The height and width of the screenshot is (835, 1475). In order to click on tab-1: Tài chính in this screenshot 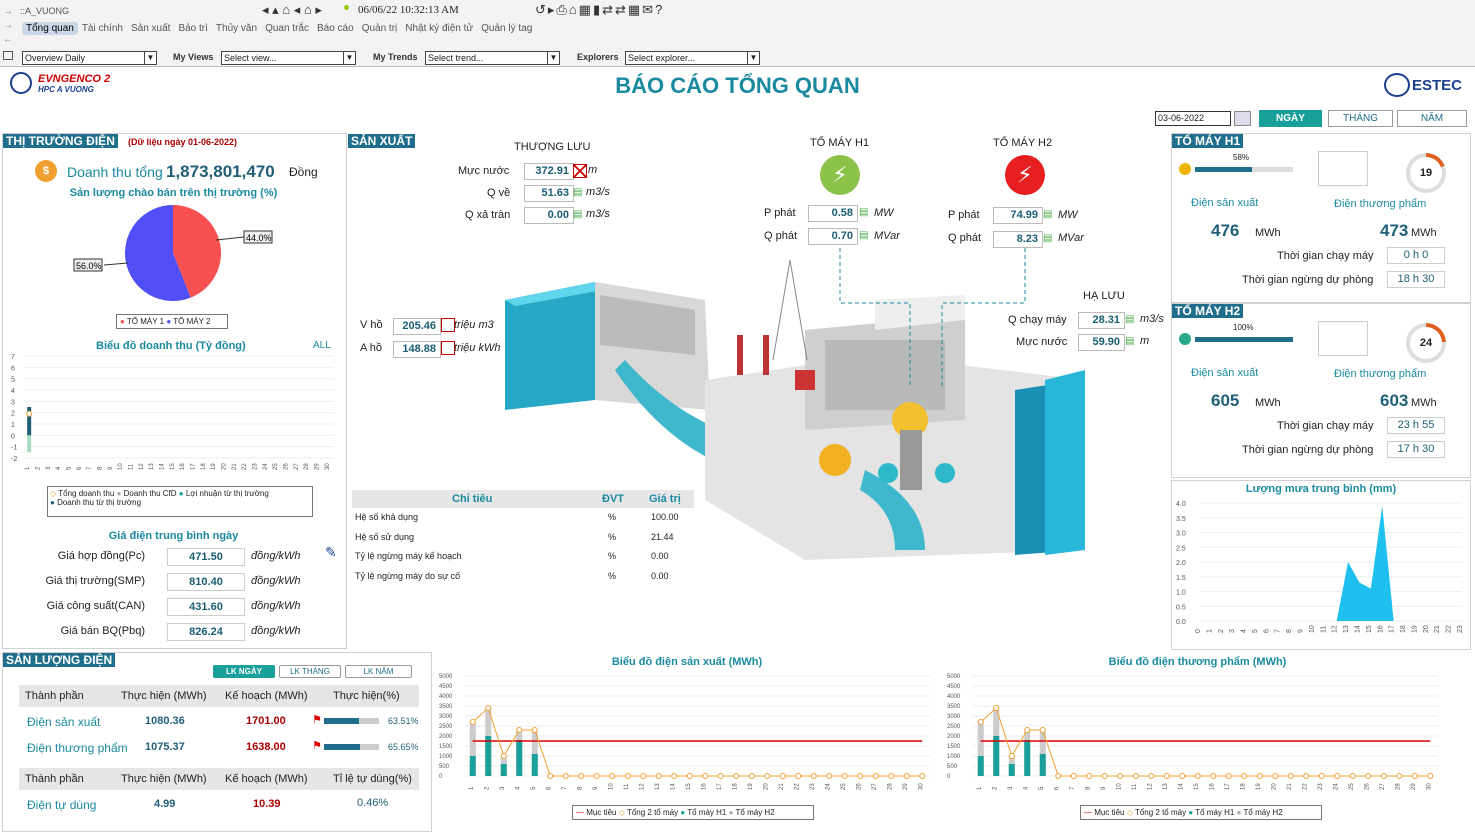, I will do `click(102, 28)`.